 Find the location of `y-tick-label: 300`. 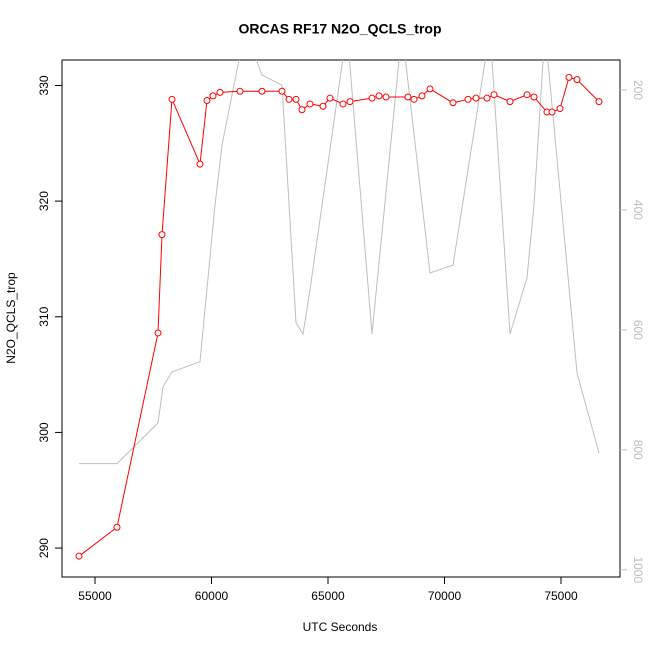

y-tick-label: 300 is located at coordinates (44, 432).